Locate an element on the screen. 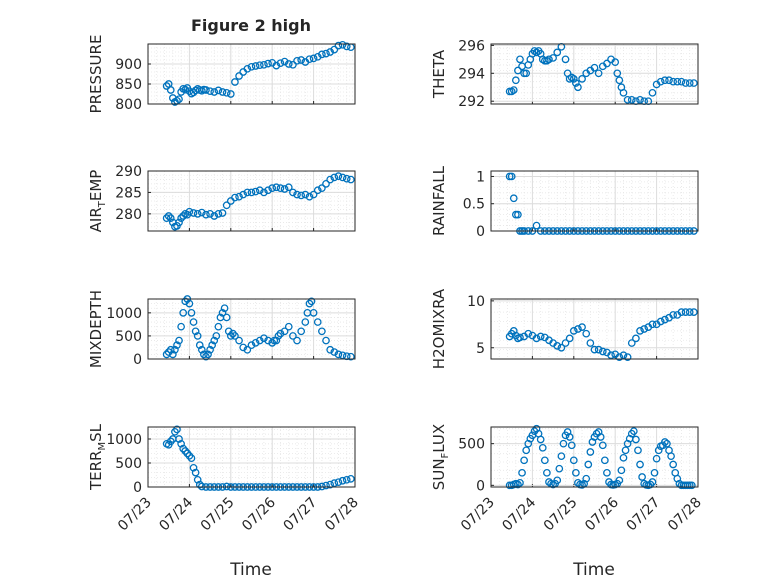 Image resolution: width=778 pixels, height=583 pixels. x-tick-label: 07/26 is located at coordinates (602, 514).